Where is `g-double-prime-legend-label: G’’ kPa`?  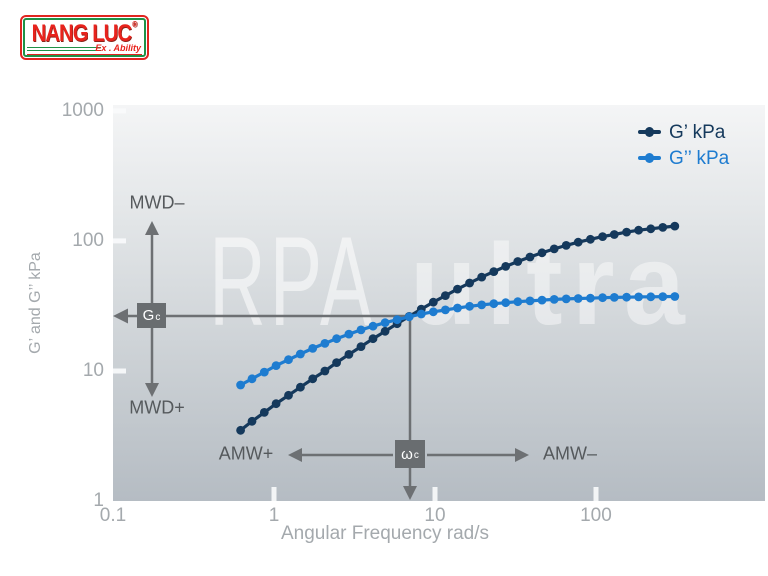
g-double-prime-legend-label: G’’ kPa is located at coordinates (699, 158).